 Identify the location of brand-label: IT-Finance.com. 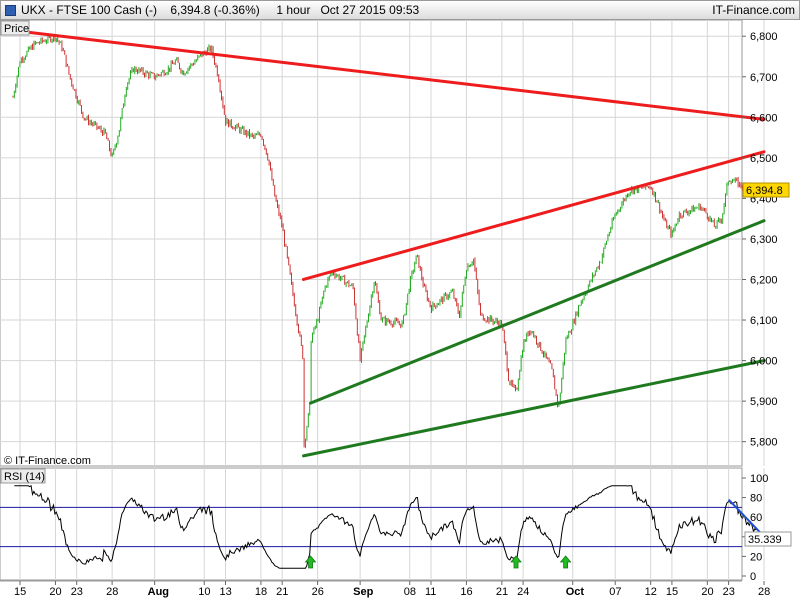
(753, 10).